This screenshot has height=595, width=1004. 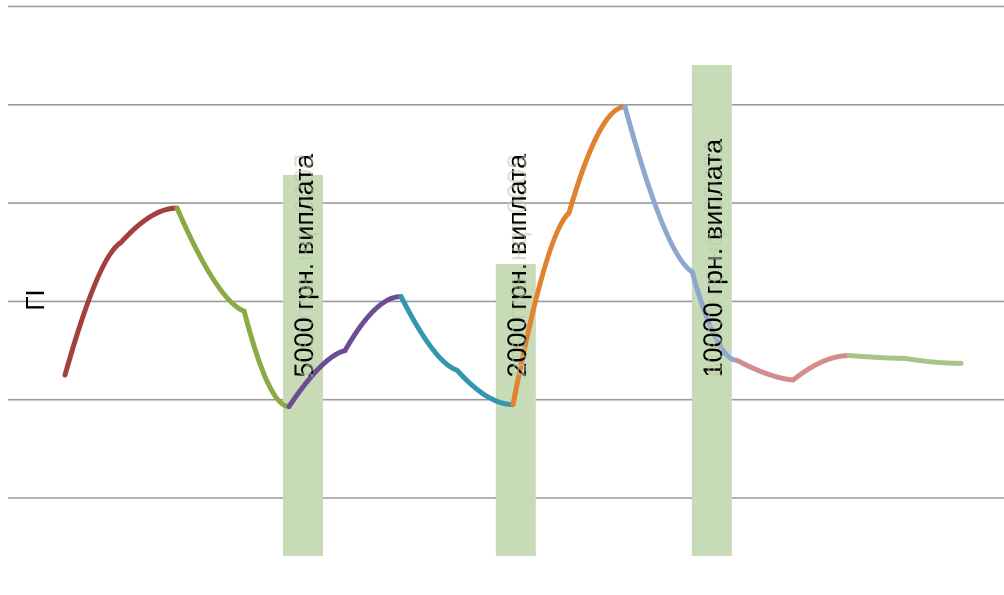 I want to click on annotation-label: 2000 грн. виплата, so click(x=517, y=265).